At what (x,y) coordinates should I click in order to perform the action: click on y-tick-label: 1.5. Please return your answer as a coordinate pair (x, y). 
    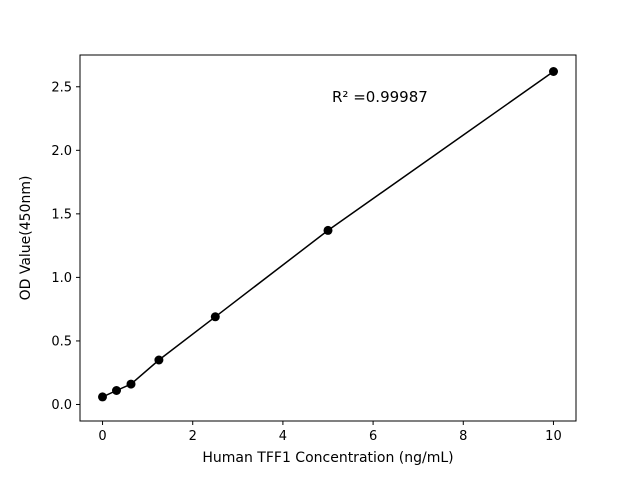
    Looking at the image, I should click on (61, 214).